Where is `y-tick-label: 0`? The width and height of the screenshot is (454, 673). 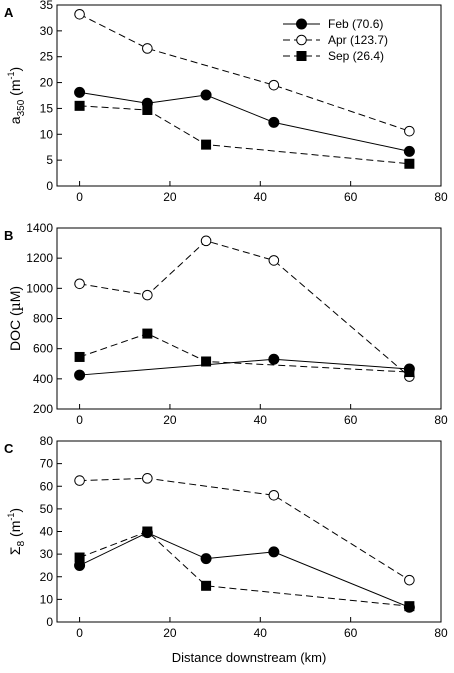 y-tick-label: 0 is located at coordinates (49, 622).